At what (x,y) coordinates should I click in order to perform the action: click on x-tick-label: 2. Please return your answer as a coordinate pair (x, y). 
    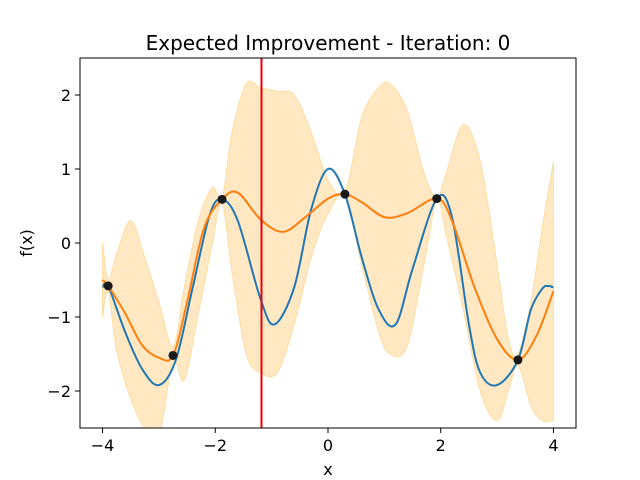
    Looking at the image, I should click on (441, 445).